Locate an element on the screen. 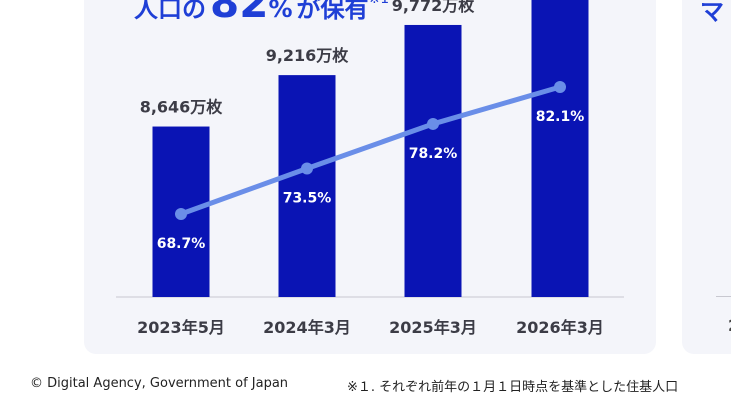 The image size is (731, 401). next-chart-tick: 2 is located at coordinates (729, 325).